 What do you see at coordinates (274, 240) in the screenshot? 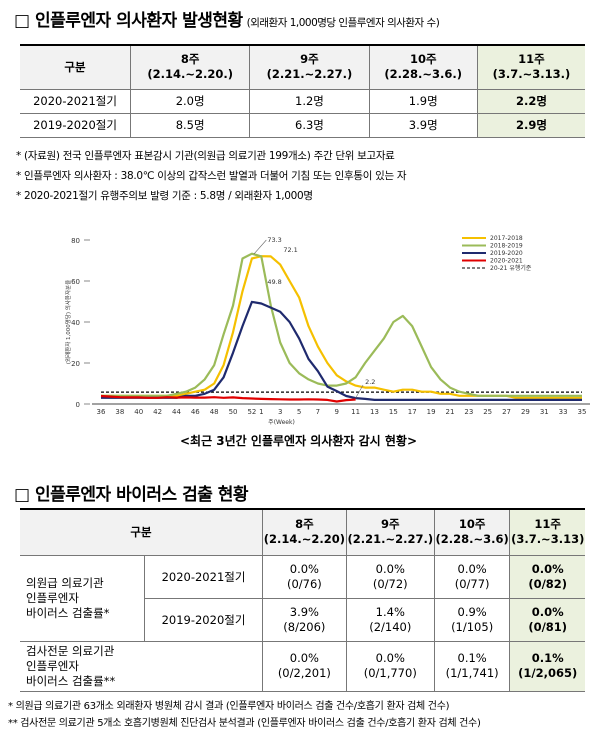
I see `annotation: 73.3` at bounding box center [274, 240].